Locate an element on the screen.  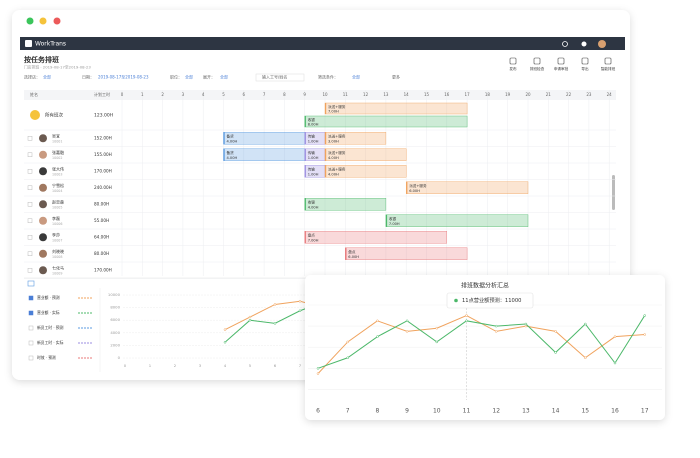
shift-edge is located at coordinates (224, 154).